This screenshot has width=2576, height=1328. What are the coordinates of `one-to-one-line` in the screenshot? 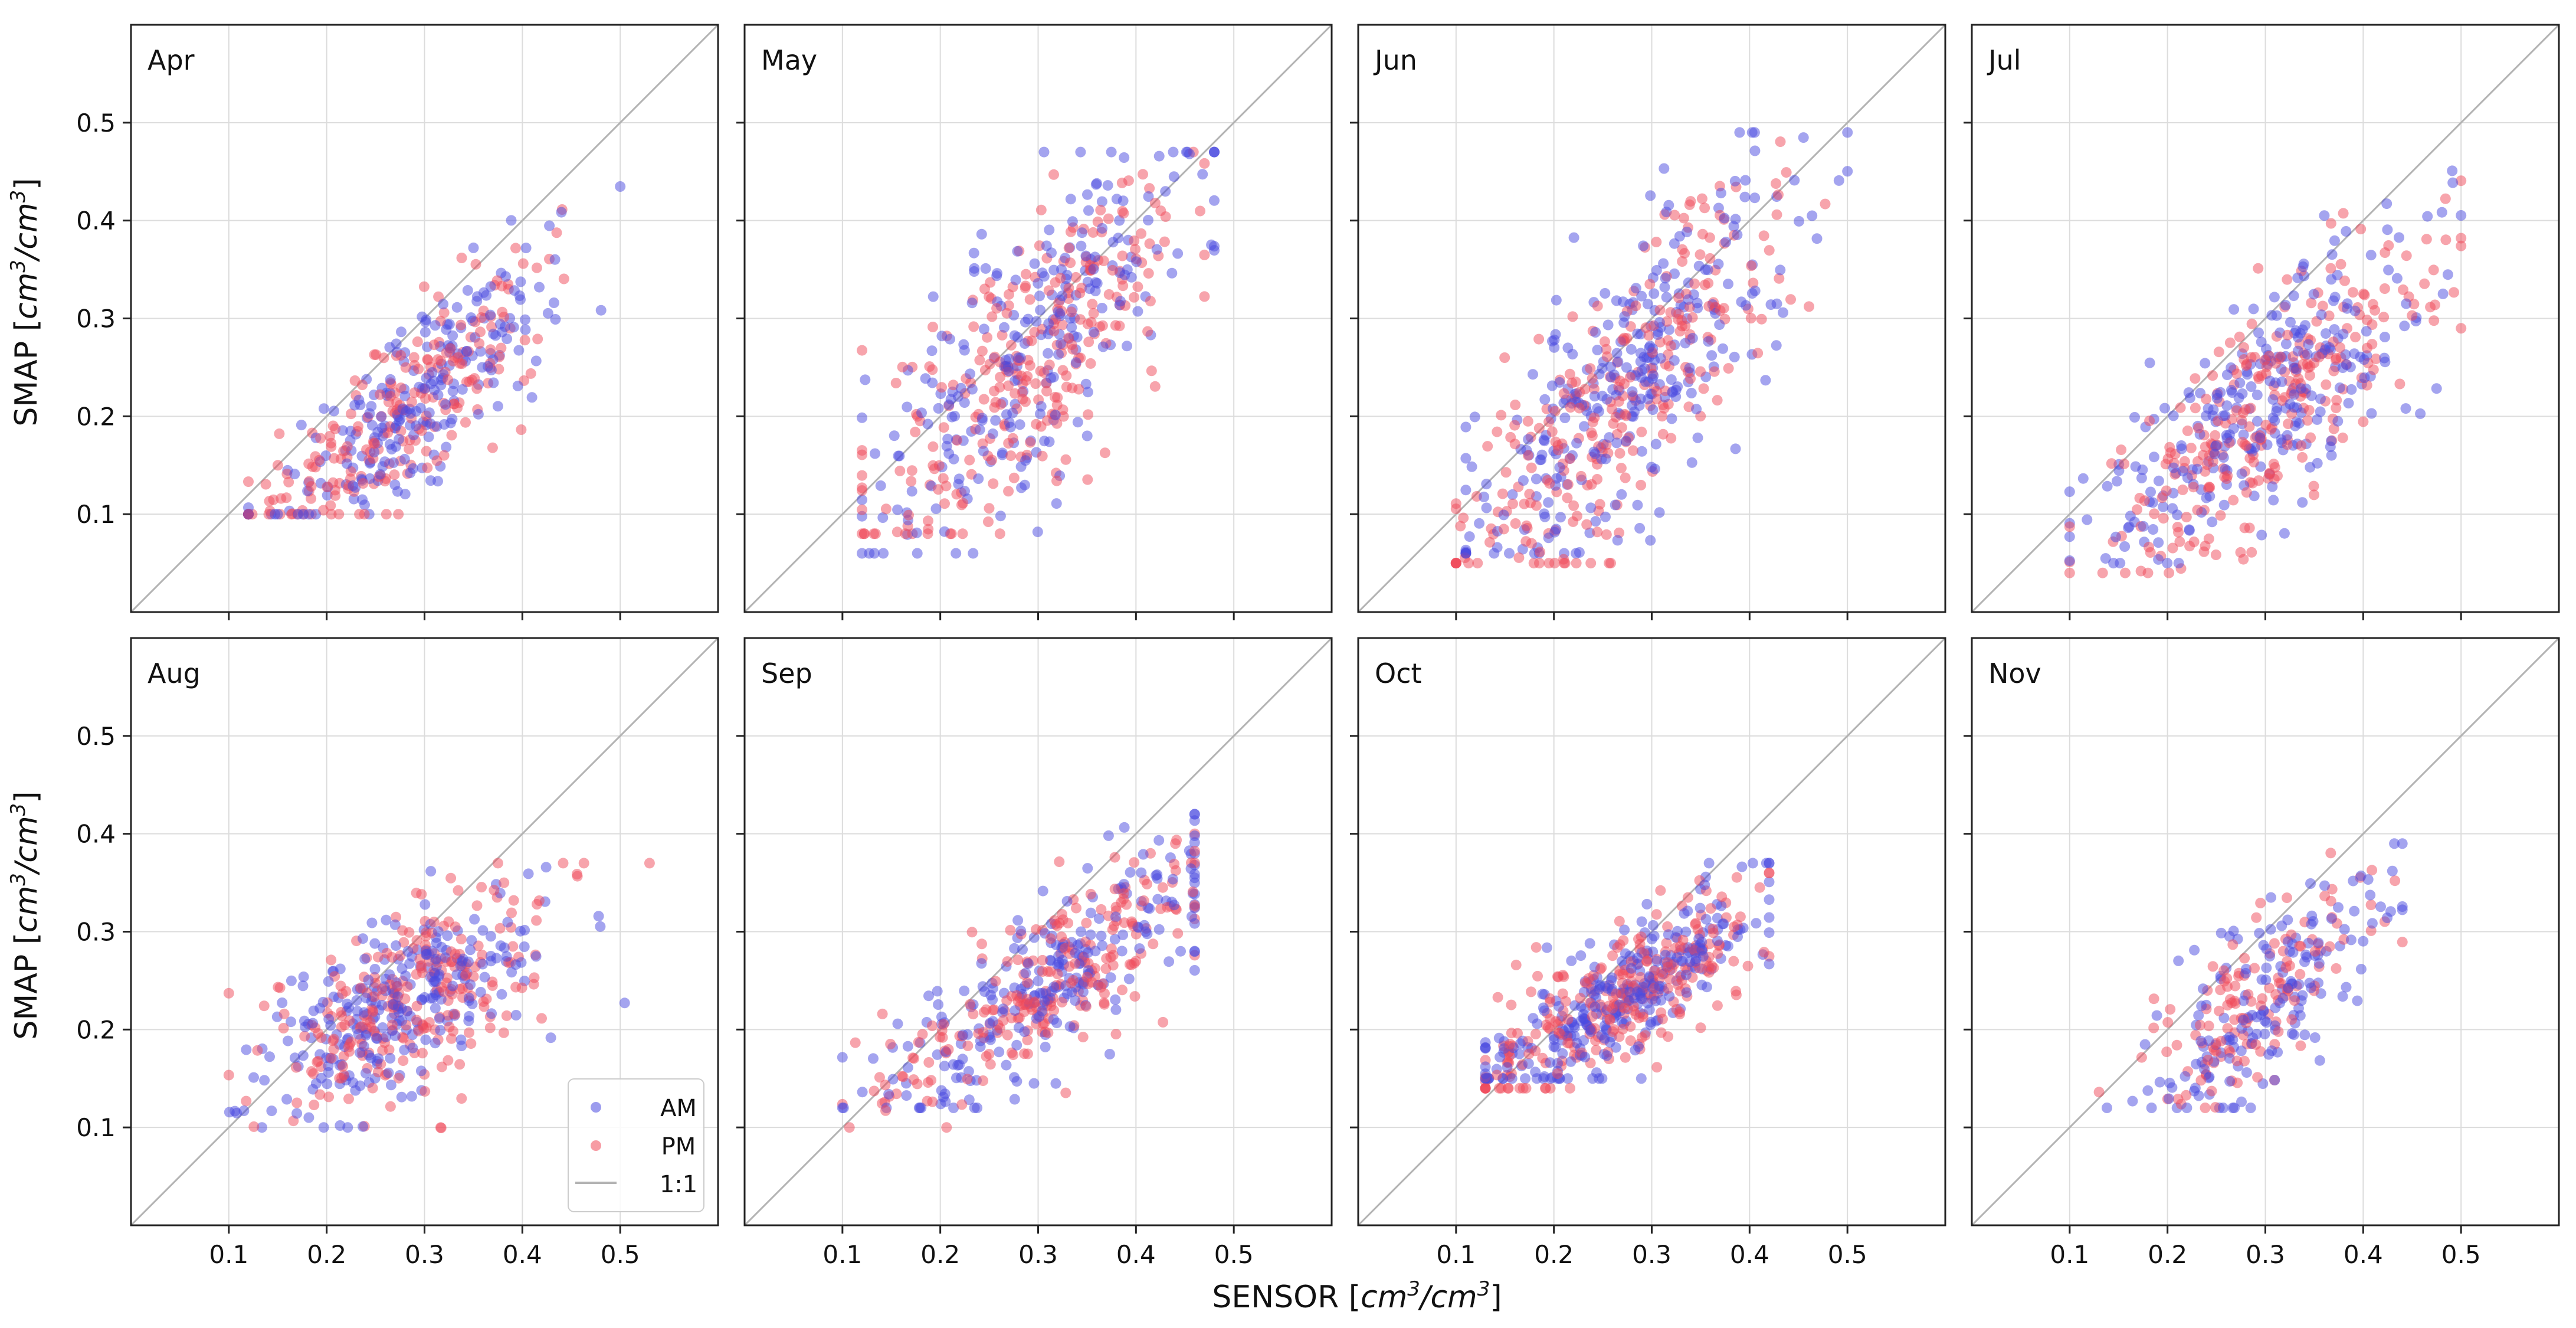 It's located at (2265, 318).